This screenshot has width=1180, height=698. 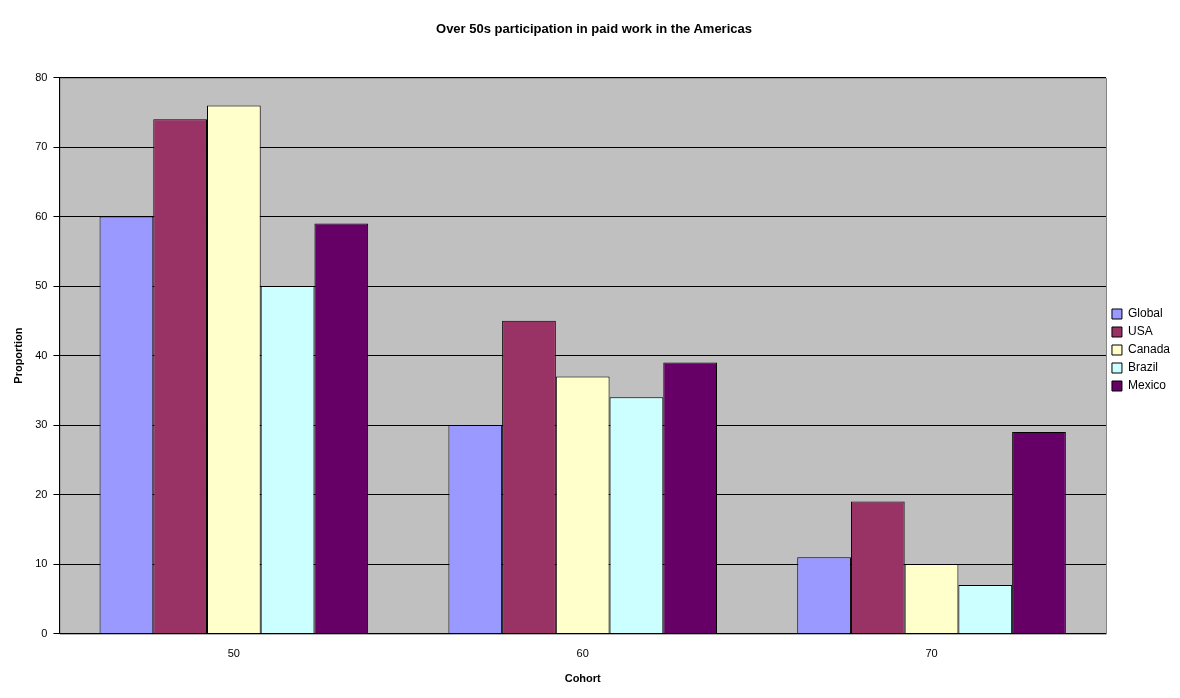 I want to click on x-tick-label: 70, so click(x=931, y=653).